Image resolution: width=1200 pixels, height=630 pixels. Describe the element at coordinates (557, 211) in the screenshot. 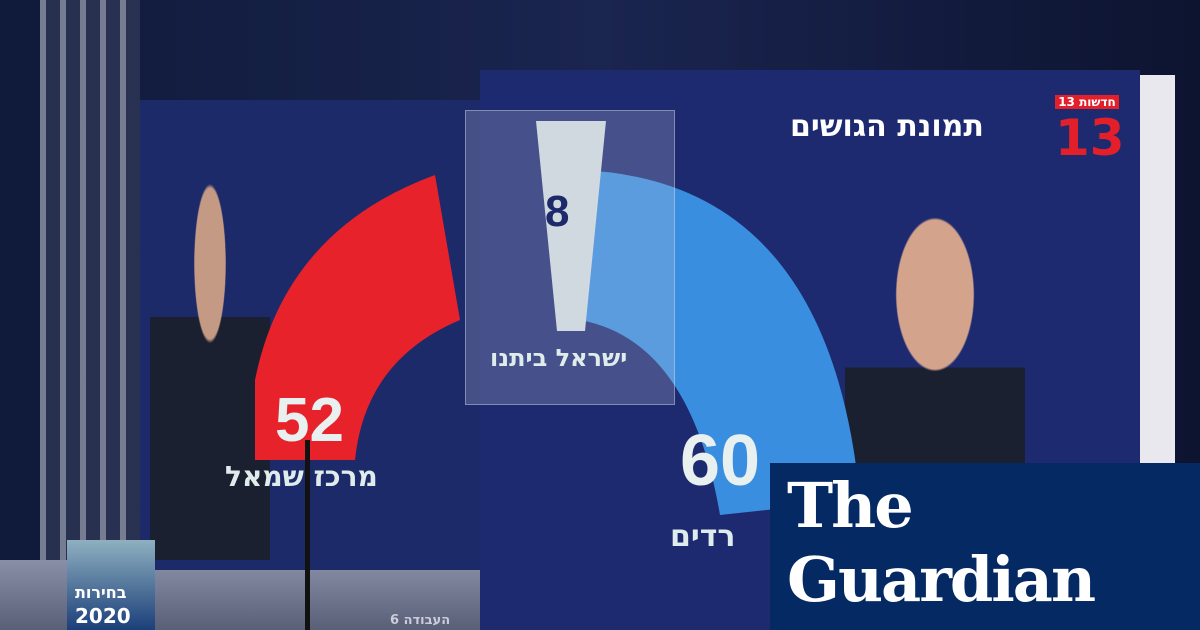

I see `middle-bloc-seats: 8` at that location.